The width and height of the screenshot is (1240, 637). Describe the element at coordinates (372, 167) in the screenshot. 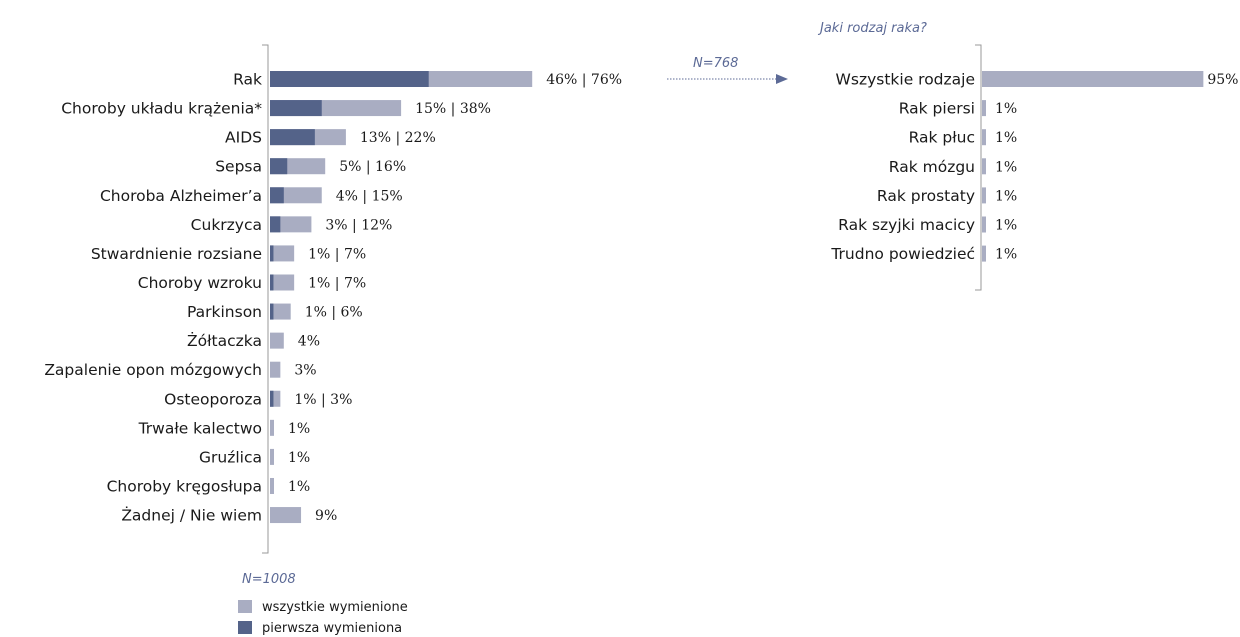

I see `value-label: 5% | 16%` at that location.